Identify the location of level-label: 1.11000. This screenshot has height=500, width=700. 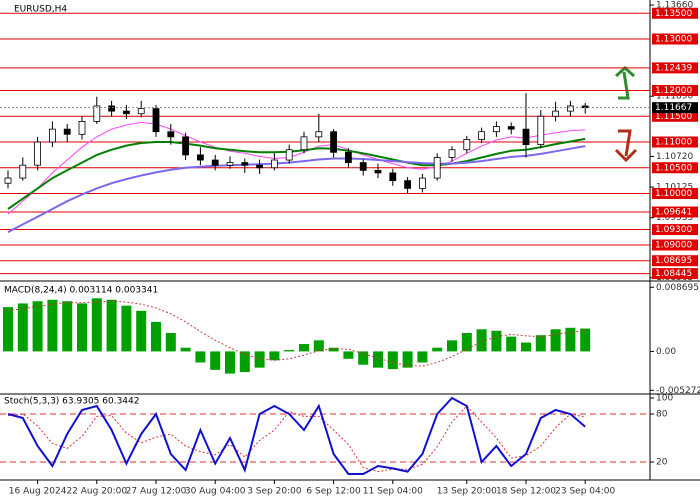
(673, 143).